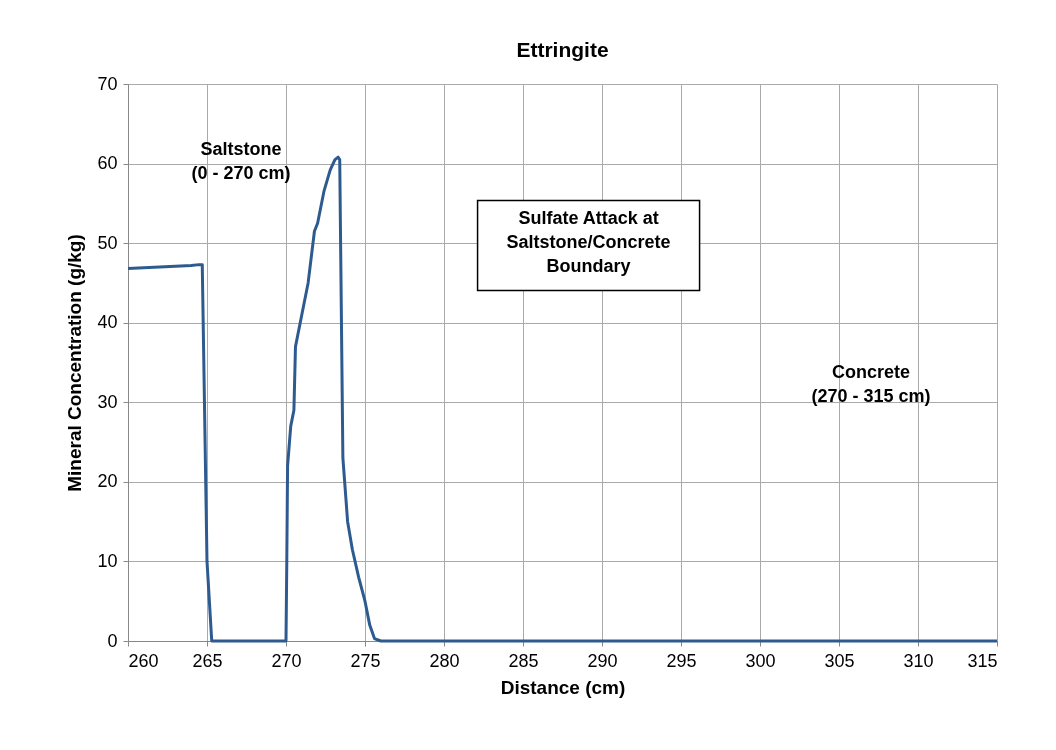 The image size is (1056, 750). I want to click on x-tick-label: 265, so click(207, 660).